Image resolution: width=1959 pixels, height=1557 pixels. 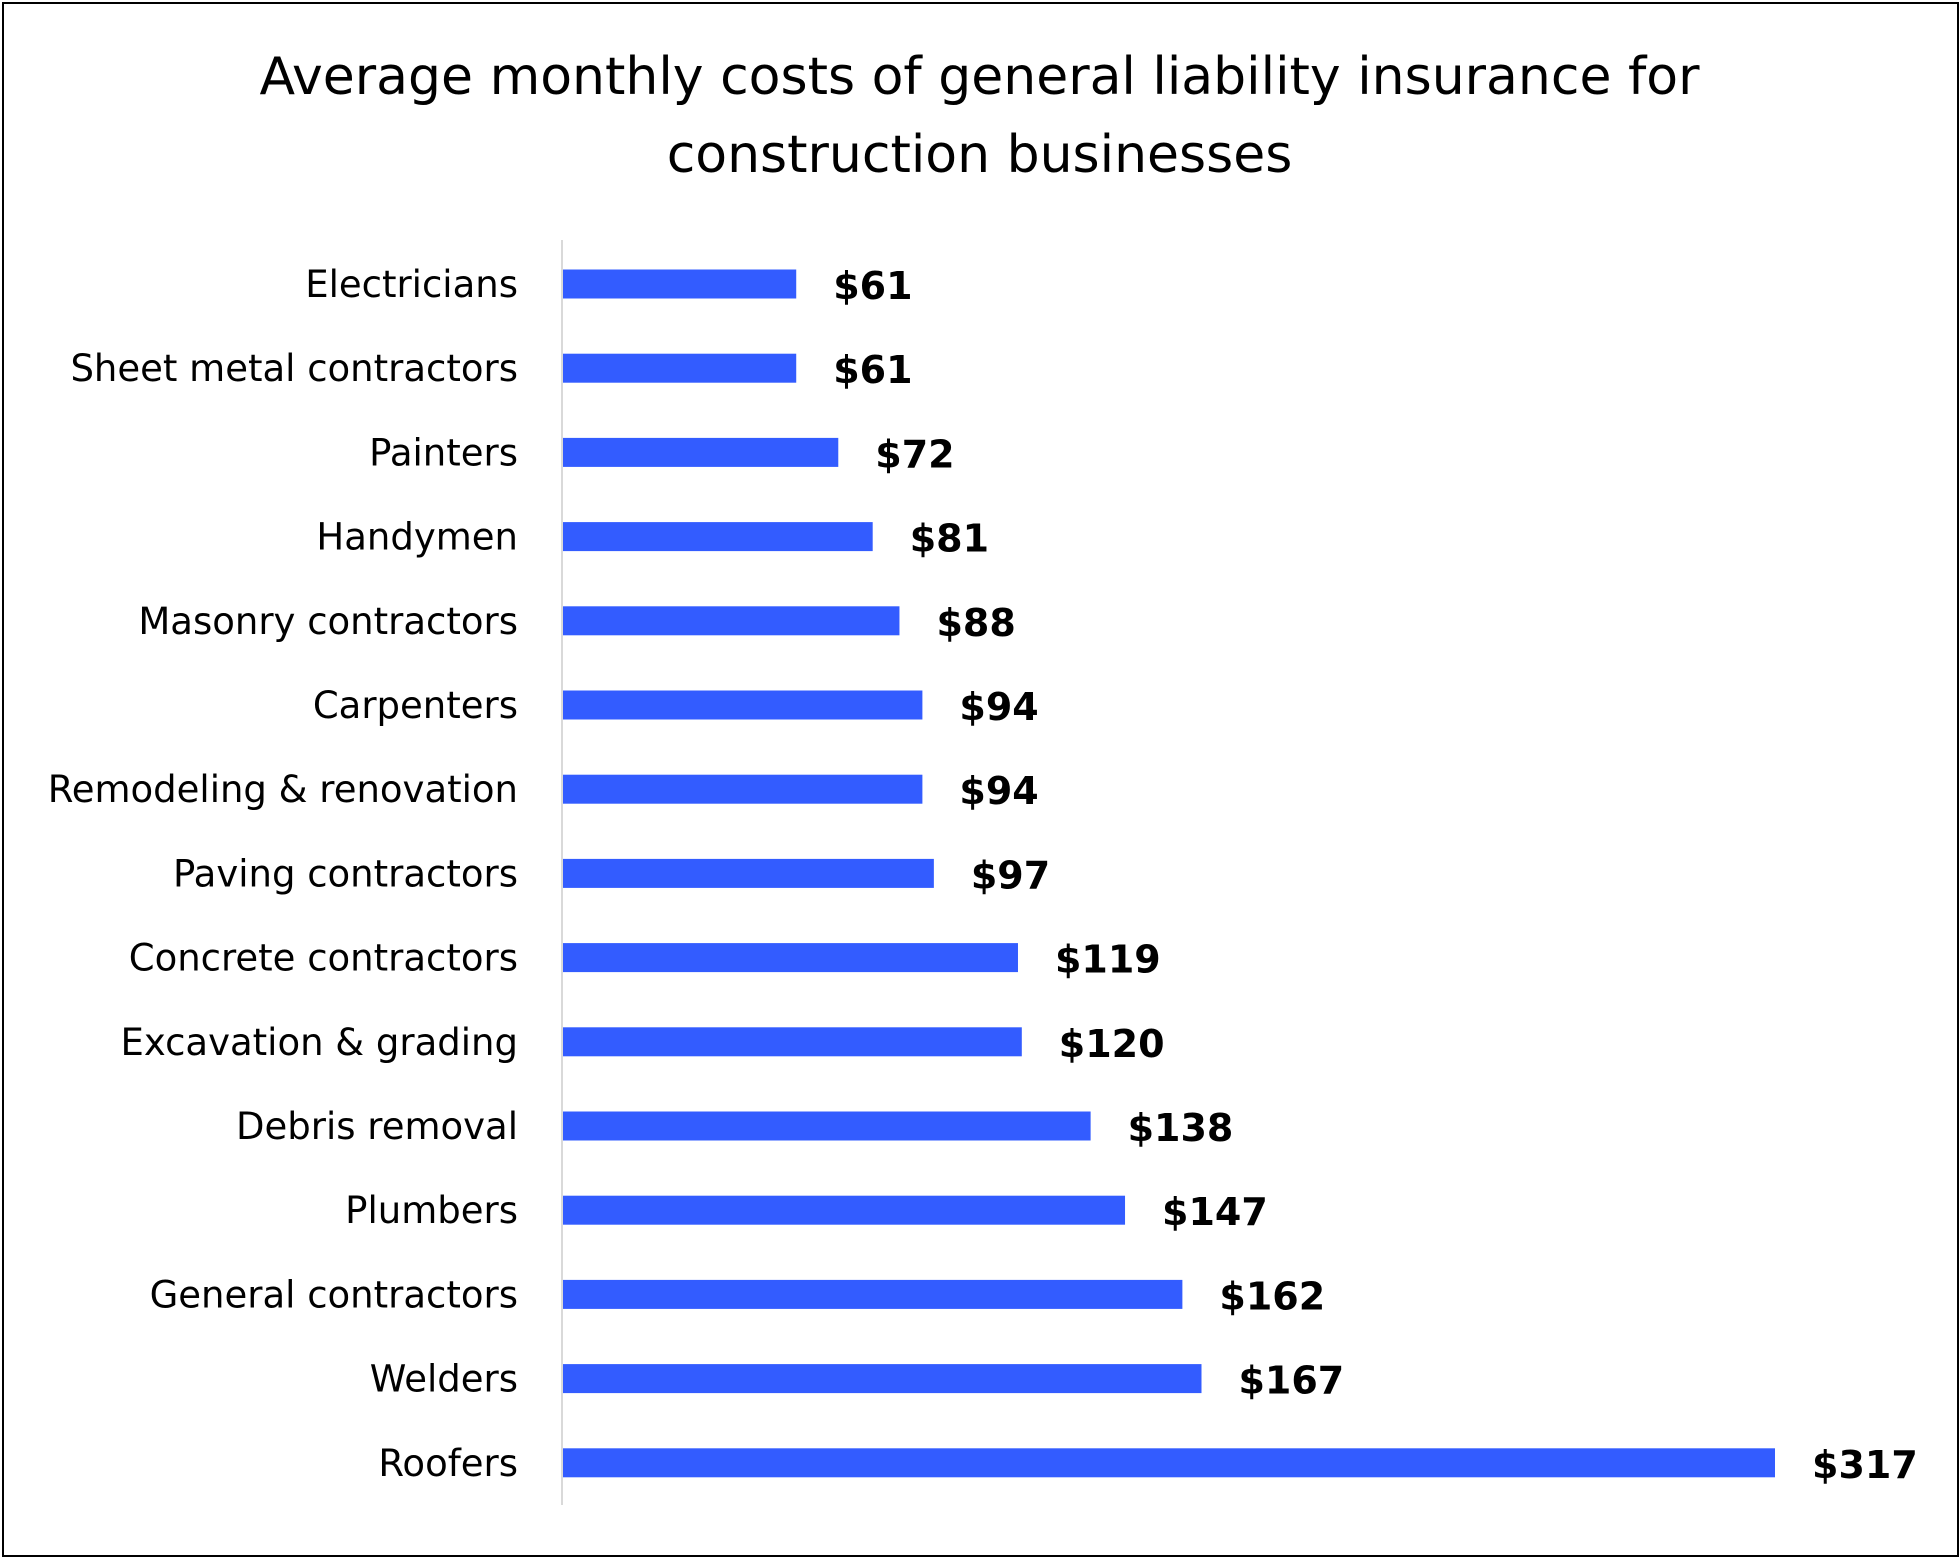 I want to click on value-label: $81, so click(x=949, y=539).